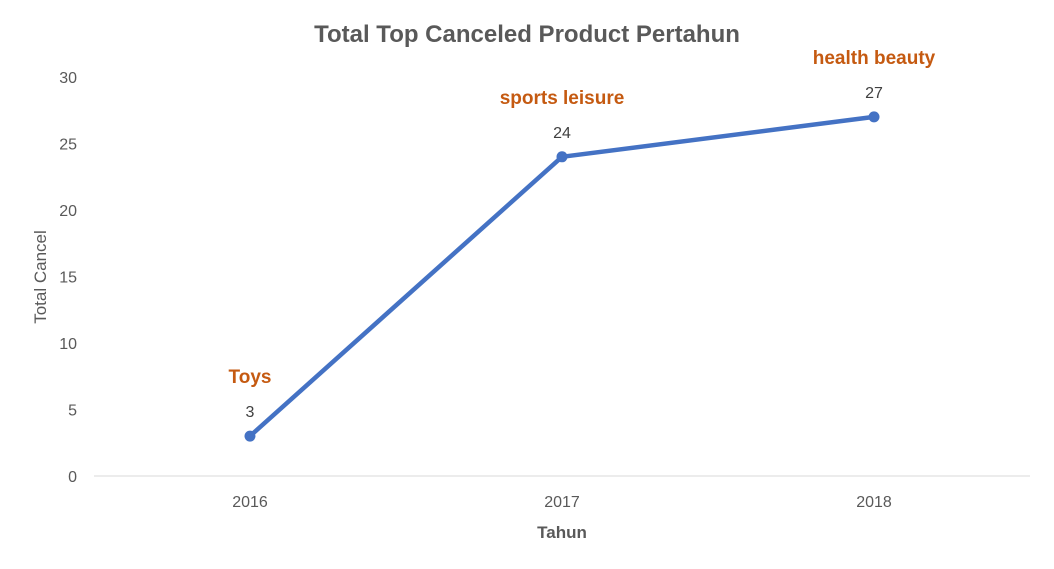  I want to click on y-tick-label: 10, so click(68, 344).